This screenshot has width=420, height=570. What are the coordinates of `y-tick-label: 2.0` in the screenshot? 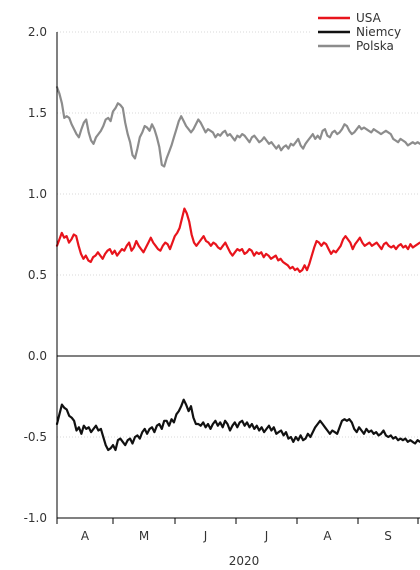 It's located at (37, 32).